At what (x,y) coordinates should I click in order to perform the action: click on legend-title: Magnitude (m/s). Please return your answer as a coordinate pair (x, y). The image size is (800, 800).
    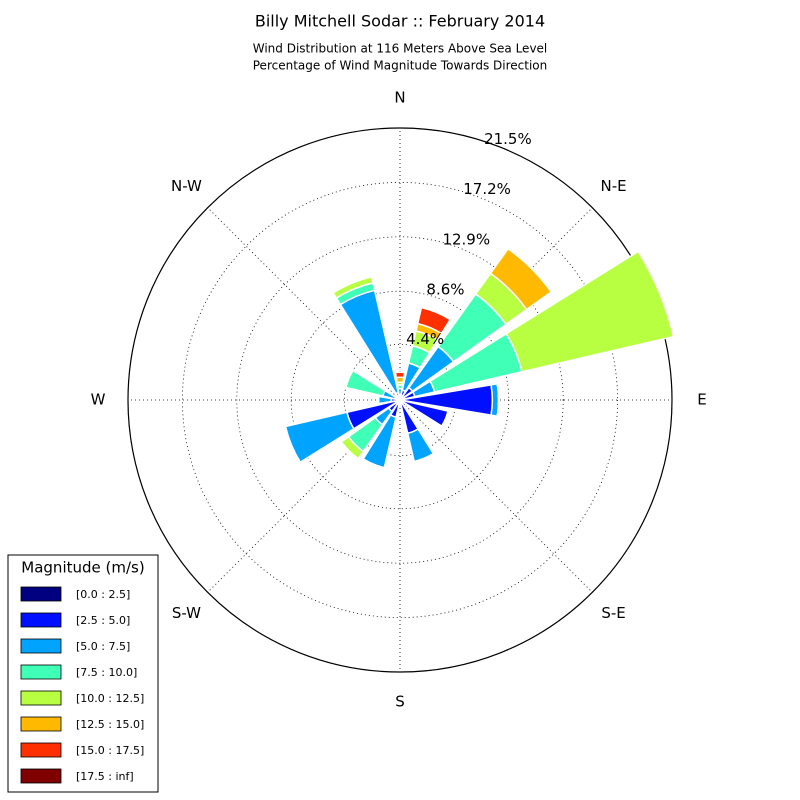
    Looking at the image, I should click on (82, 568).